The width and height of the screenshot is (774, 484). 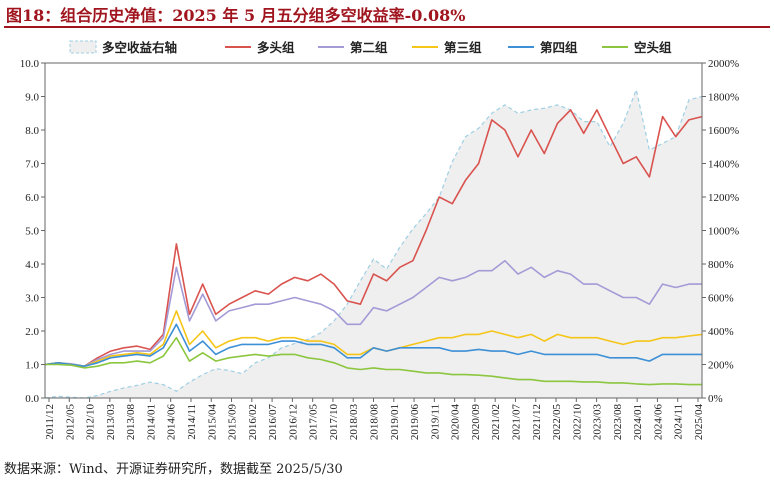 I want to click on y-right-tick-label: 1000%, so click(x=723, y=232).